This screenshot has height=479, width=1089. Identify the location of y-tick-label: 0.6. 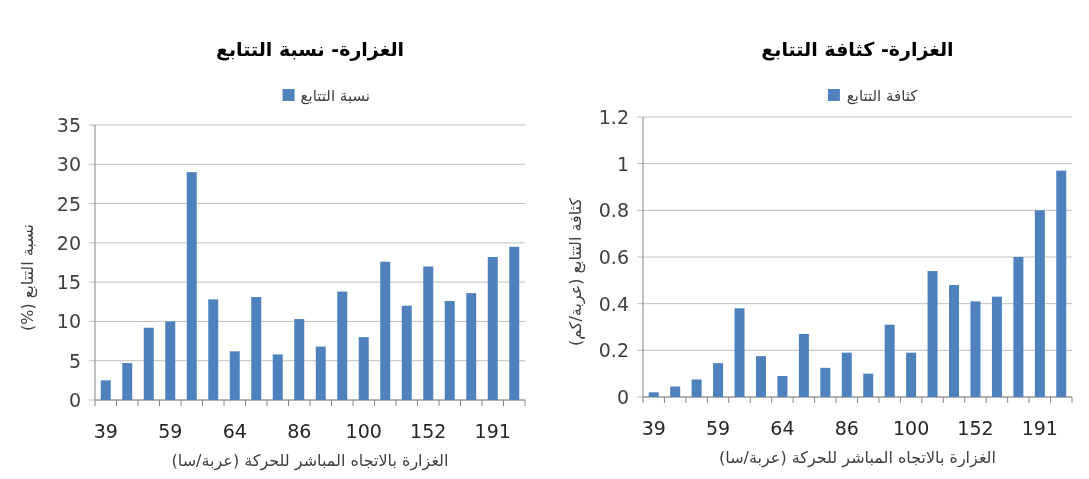
(613, 257).